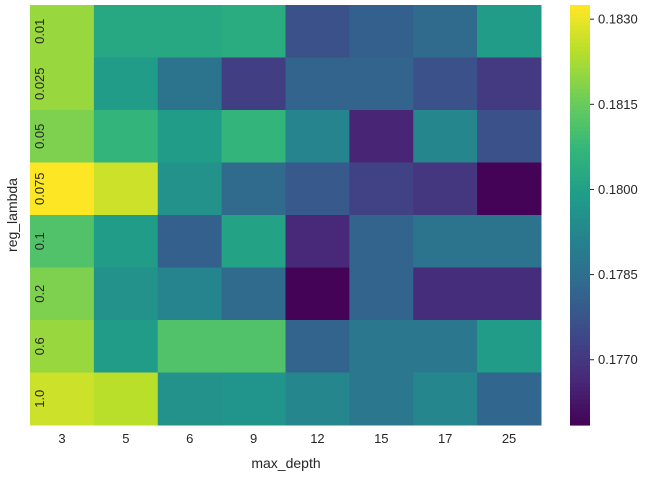 The width and height of the screenshot is (655, 483). What do you see at coordinates (125, 438) in the screenshot?
I see `x-tick-label: 5` at bounding box center [125, 438].